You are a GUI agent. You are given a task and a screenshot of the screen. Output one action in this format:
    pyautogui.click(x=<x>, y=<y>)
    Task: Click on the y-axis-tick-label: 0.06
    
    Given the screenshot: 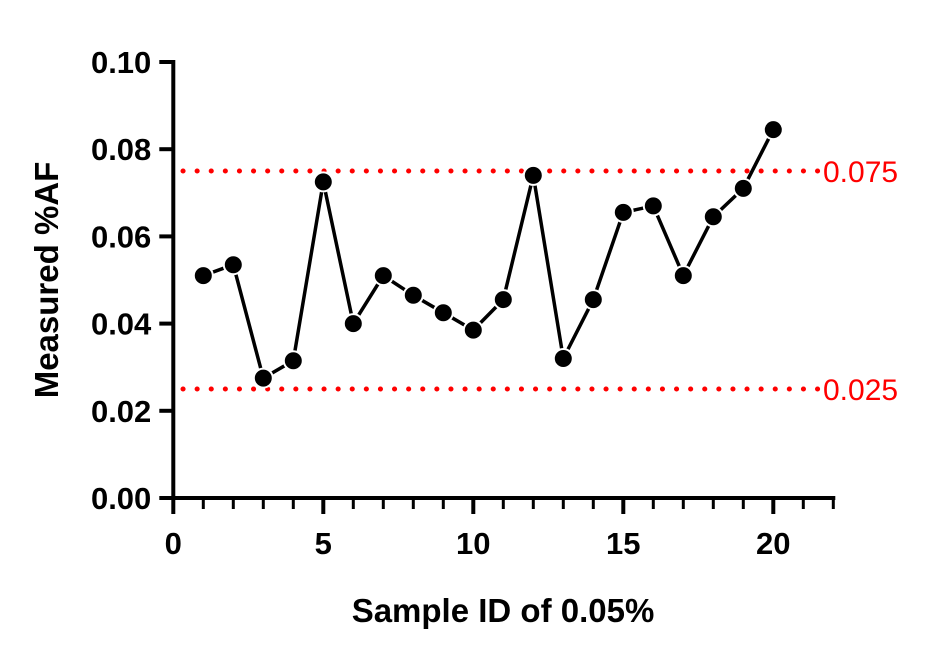 What is the action you would take?
    pyautogui.click(x=121, y=236)
    